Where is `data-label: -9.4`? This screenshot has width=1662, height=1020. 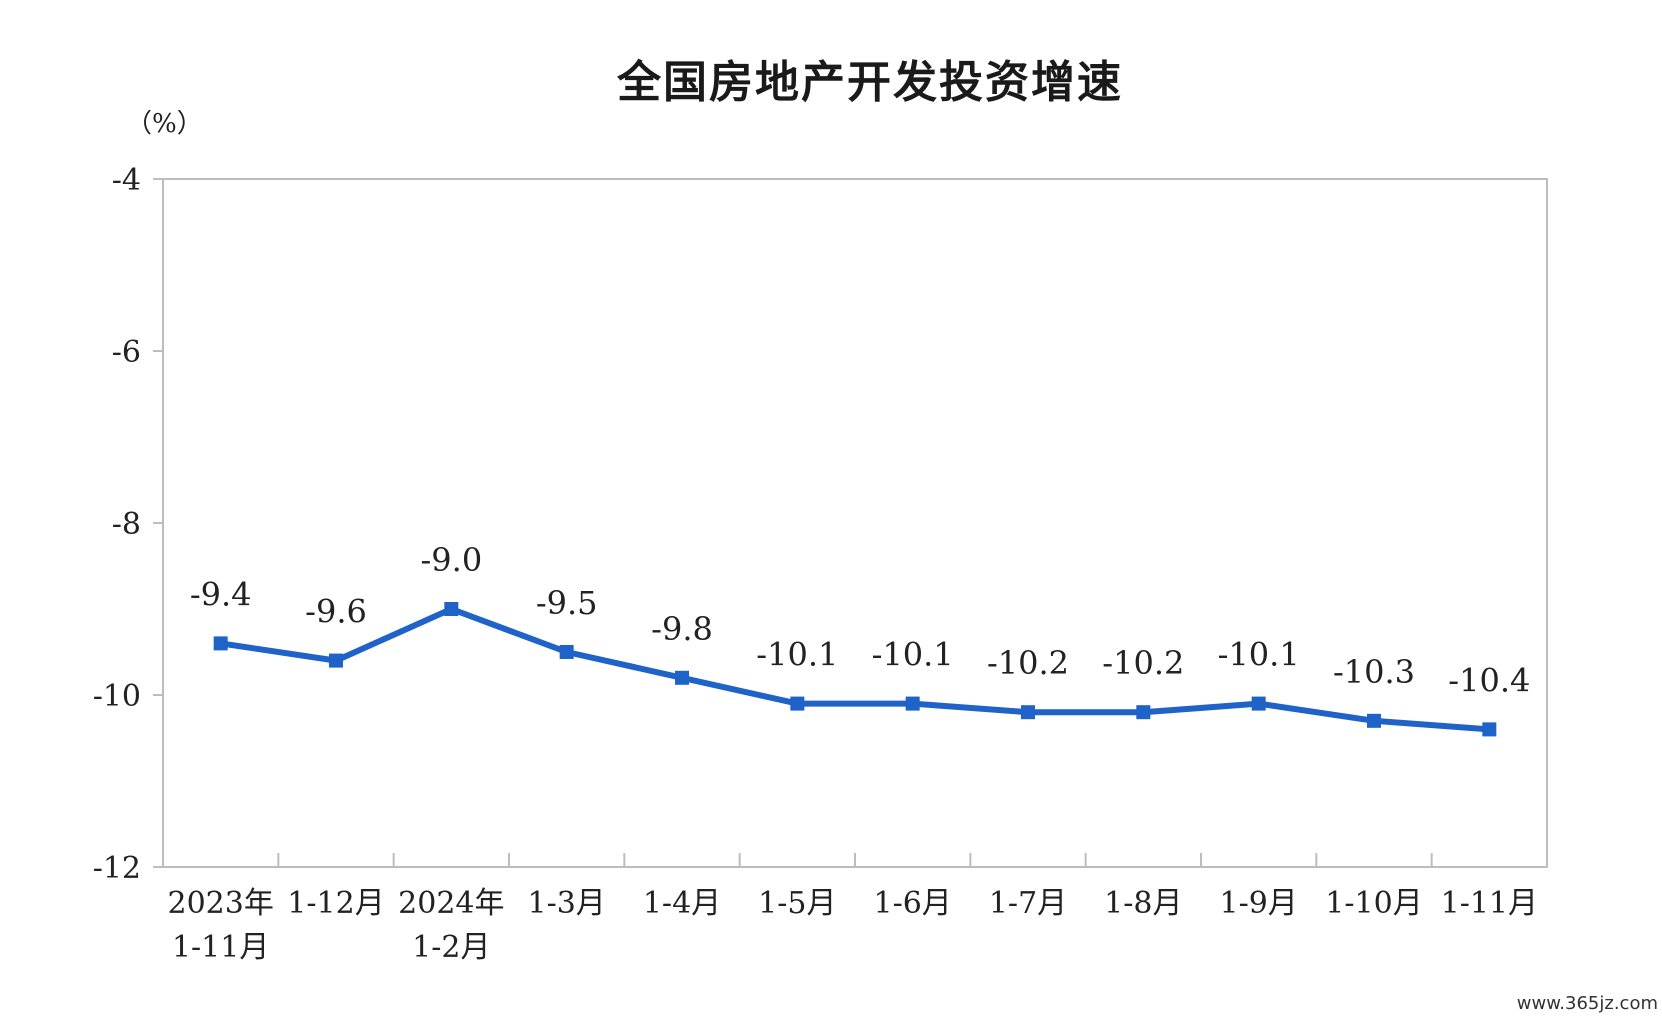 data-label: -9.4 is located at coordinates (221, 594).